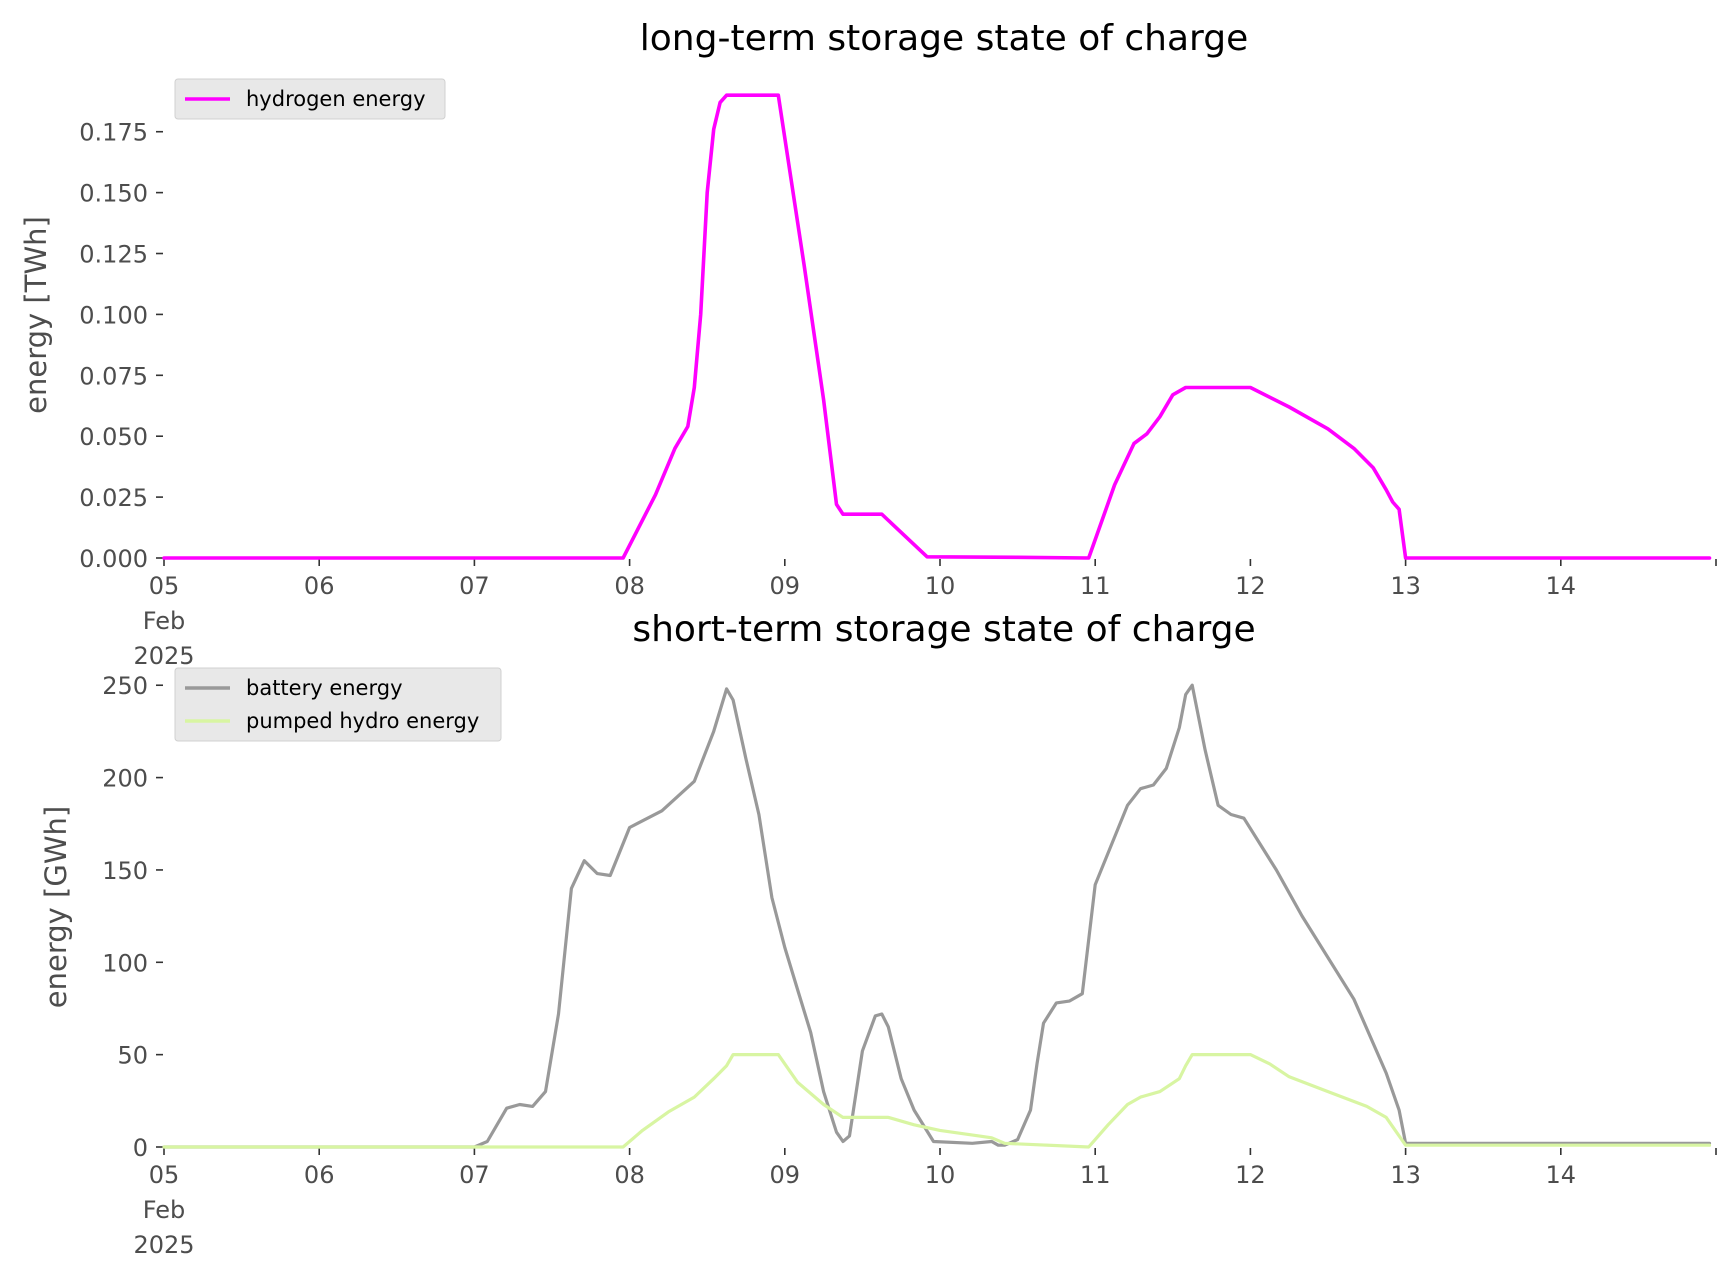 The width and height of the screenshot is (1732, 1277). Describe the element at coordinates (56, 907) in the screenshot. I see `y-axis-label: energy [GWh]` at that location.